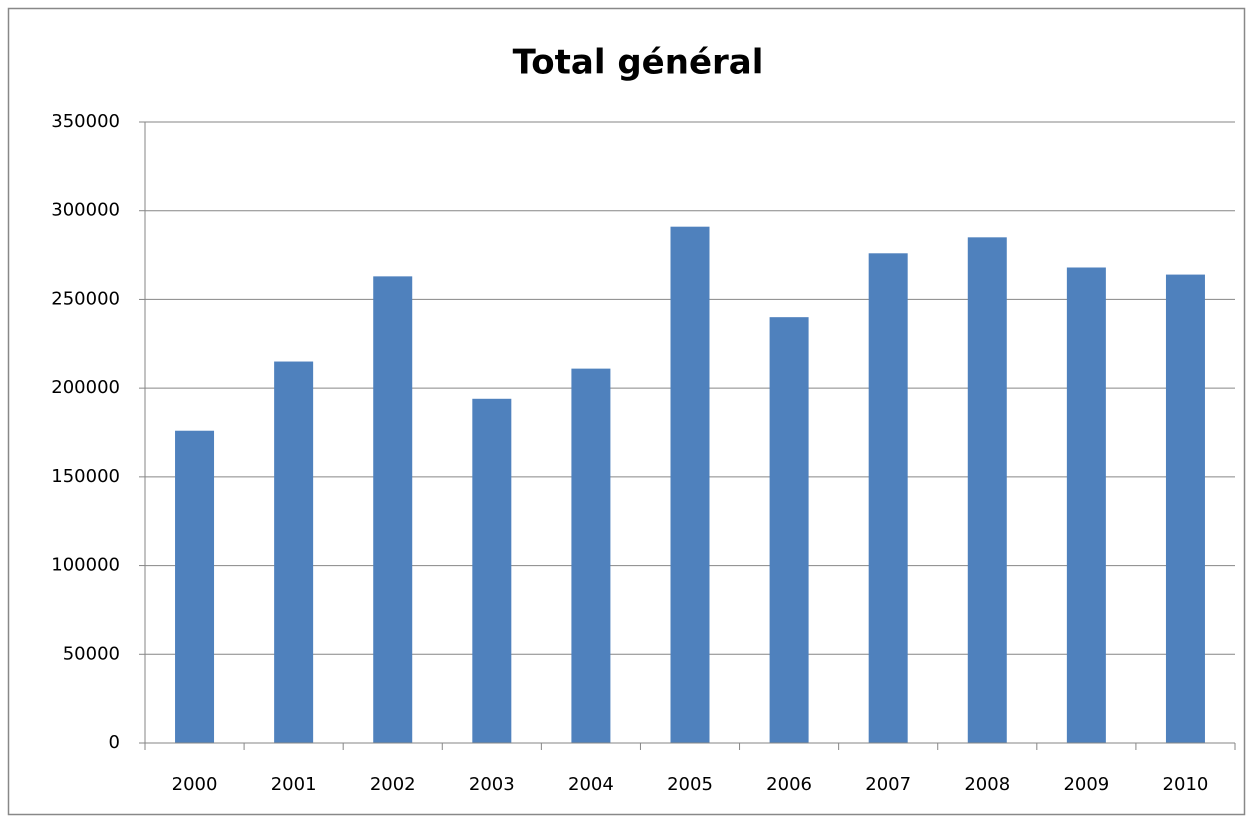 The height and width of the screenshot is (823, 1253). I want to click on x-tick-label: 2010, so click(1186, 784).